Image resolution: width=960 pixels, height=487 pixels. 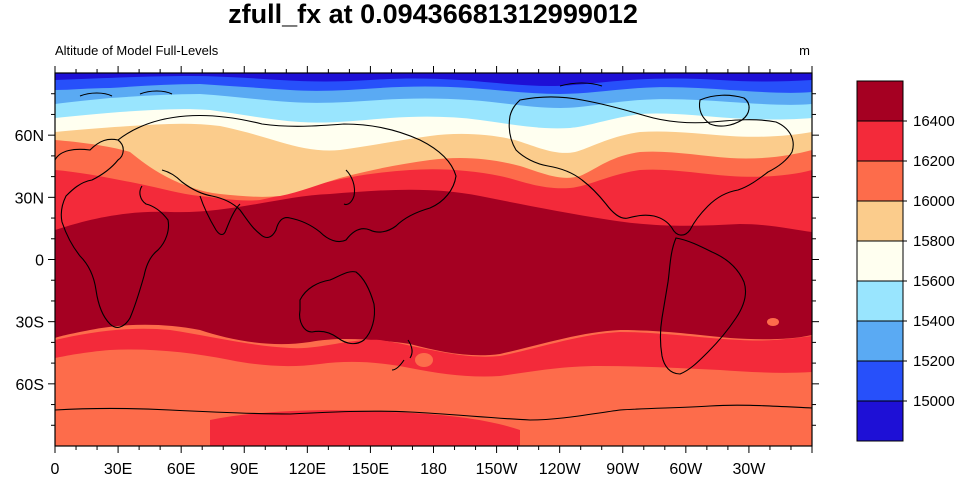 What do you see at coordinates (433, 14) in the screenshot?
I see `map-title: zfull_fx at 0.09436681312999012` at bounding box center [433, 14].